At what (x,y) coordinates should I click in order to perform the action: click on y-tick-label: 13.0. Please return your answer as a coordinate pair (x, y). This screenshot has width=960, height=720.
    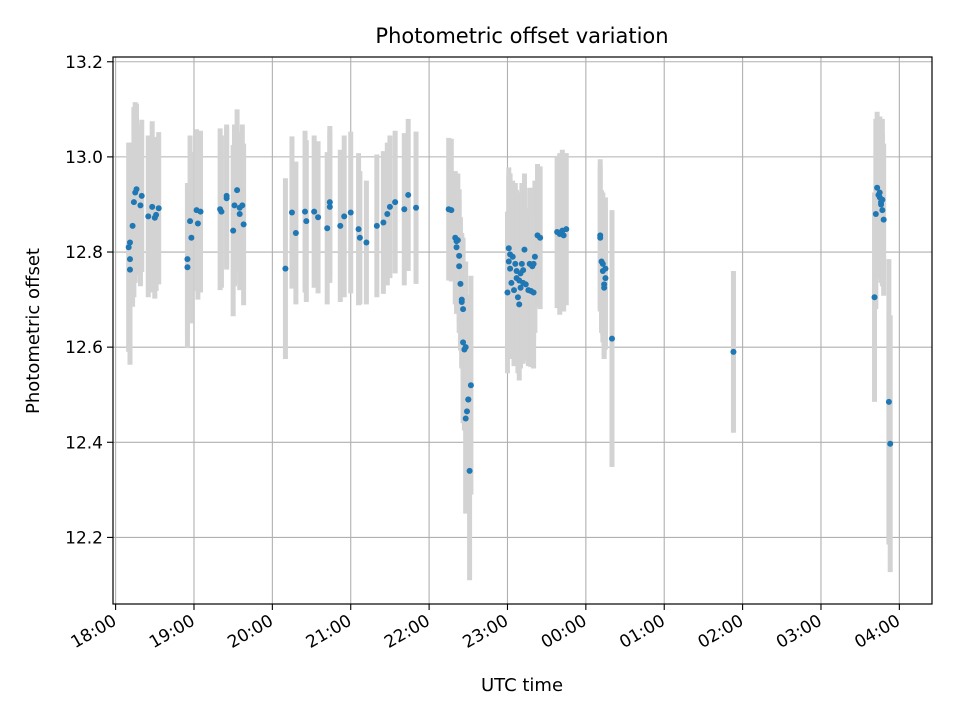
    Looking at the image, I should click on (84, 158).